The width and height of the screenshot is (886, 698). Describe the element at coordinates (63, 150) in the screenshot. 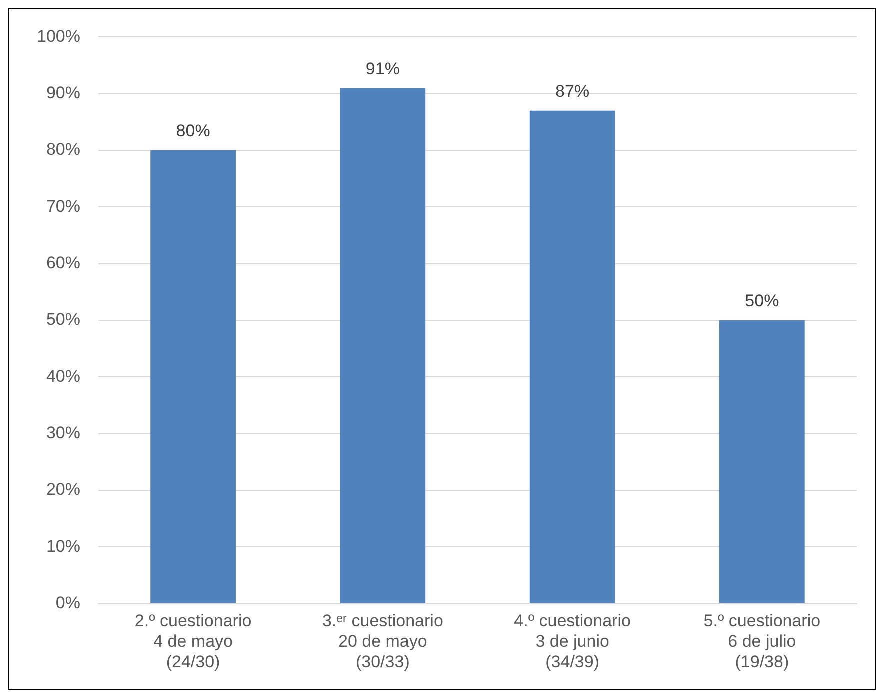

I see `y-tick-label: 80%` at that location.